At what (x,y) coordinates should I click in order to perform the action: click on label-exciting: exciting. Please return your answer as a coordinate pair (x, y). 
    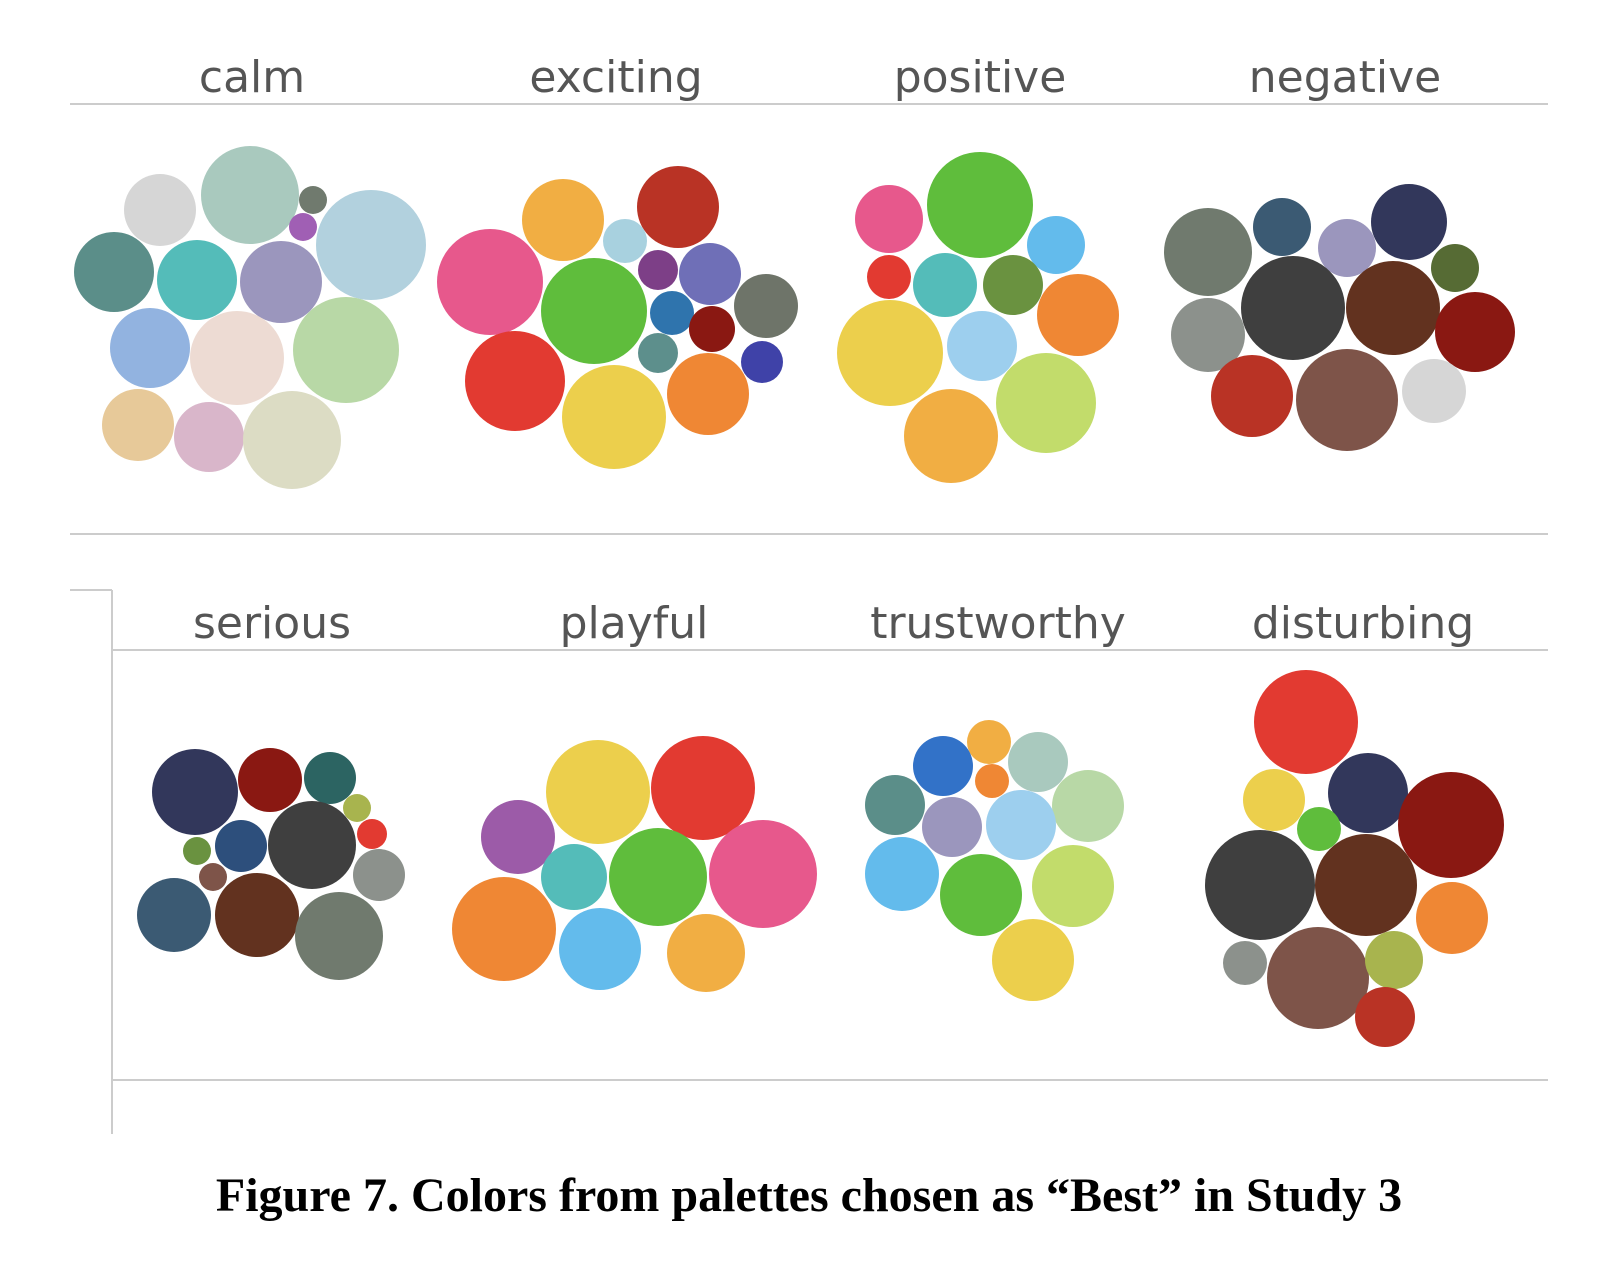
    Looking at the image, I should click on (615, 77).